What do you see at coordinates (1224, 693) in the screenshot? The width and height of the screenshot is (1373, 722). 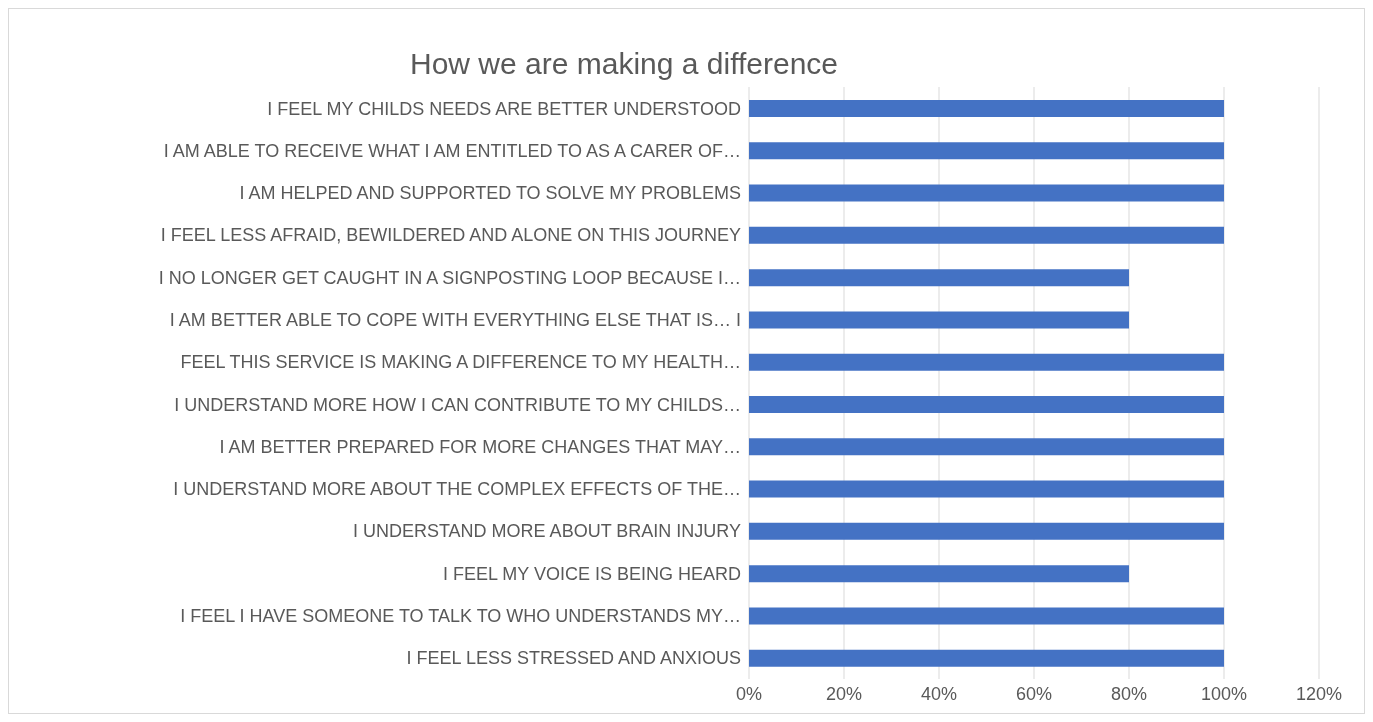 I see `x-tick-label: 100%` at bounding box center [1224, 693].